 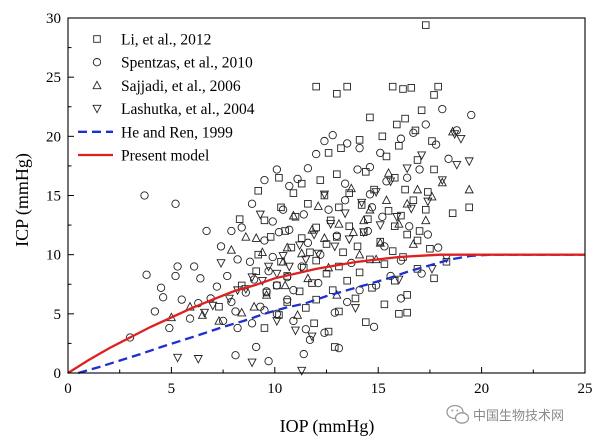 I want to click on y-tick-label: 25, so click(x=53, y=78).